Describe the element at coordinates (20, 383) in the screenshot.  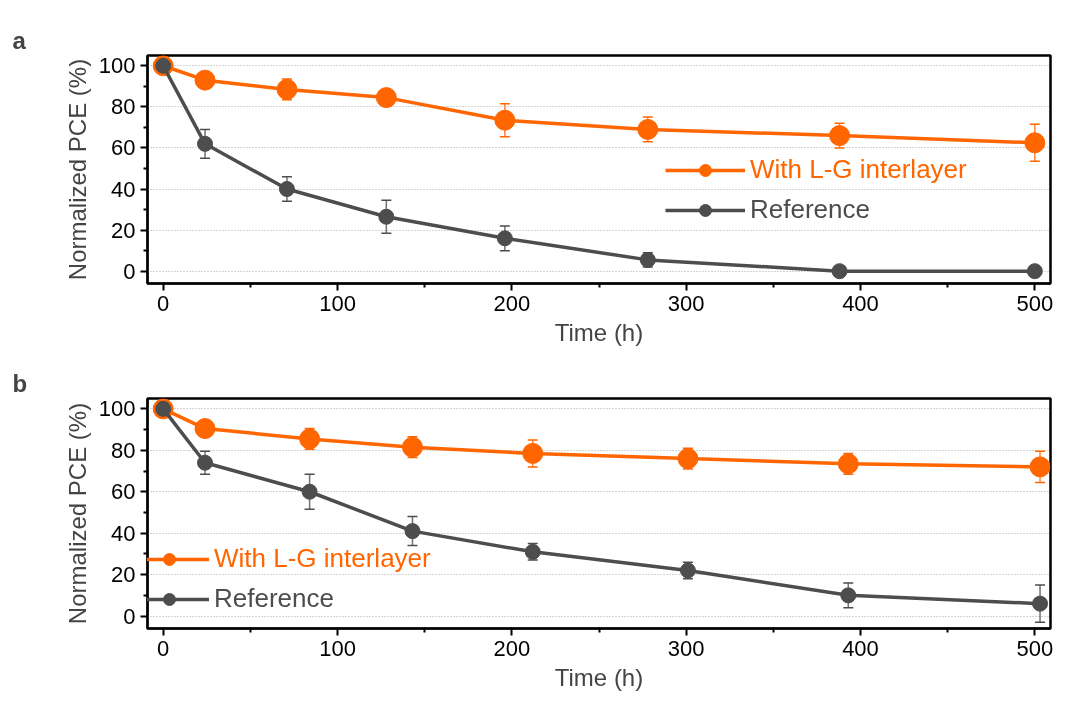
I see `text: b` at that location.